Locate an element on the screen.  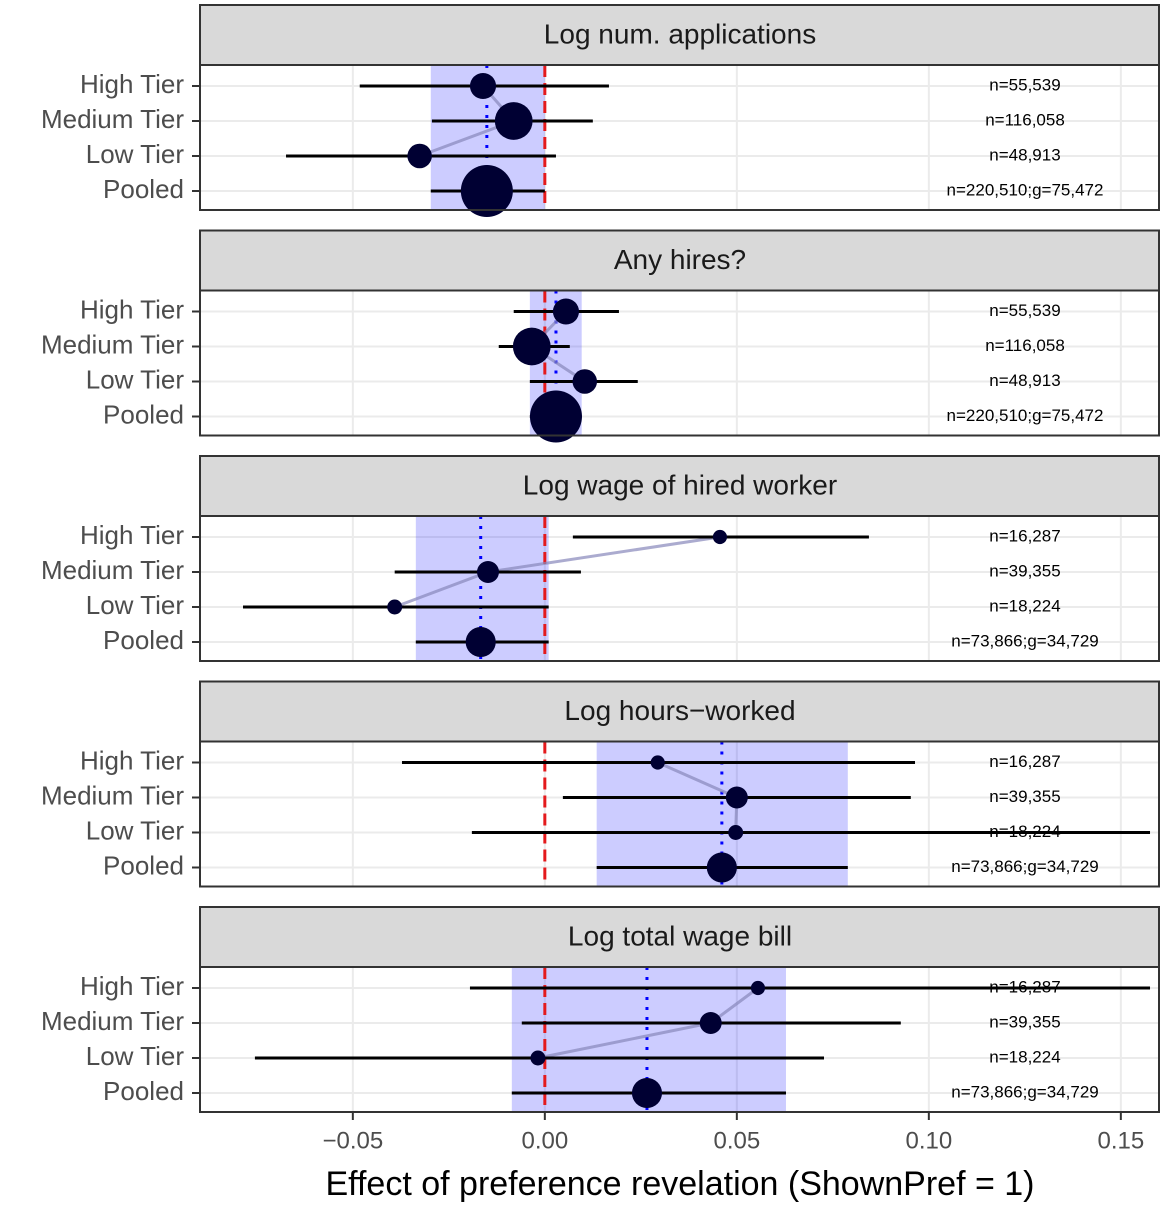
x-tick-label: 0.00 is located at coordinates (544, 1140).